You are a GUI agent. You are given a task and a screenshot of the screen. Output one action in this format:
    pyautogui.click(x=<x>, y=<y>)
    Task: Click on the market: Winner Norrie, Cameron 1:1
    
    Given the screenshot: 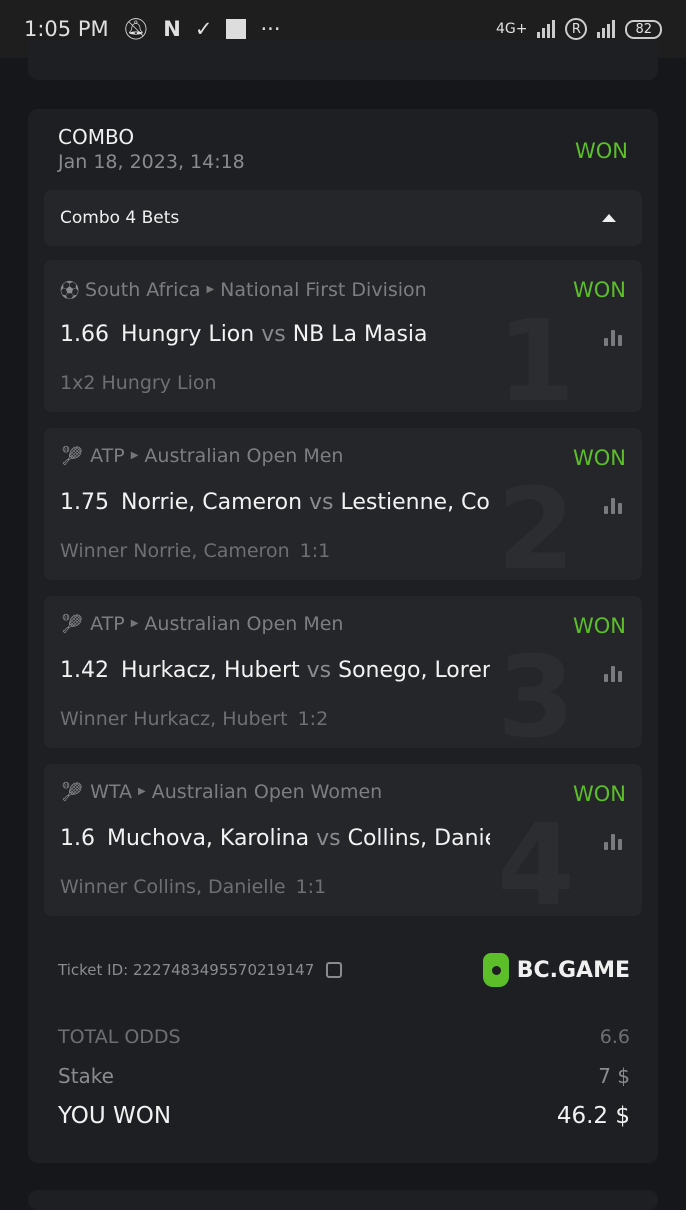 What is the action you would take?
    pyautogui.click(x=195, y=551)
    